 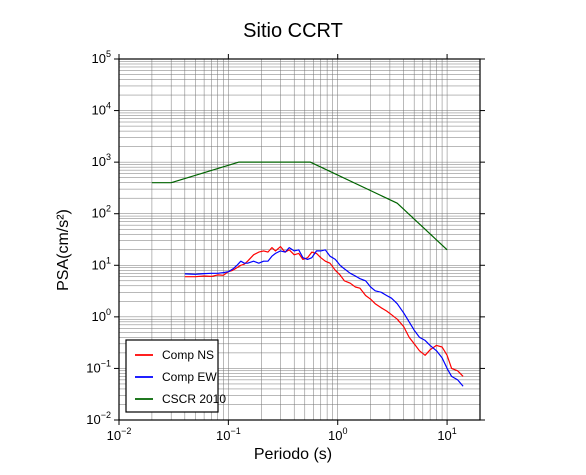 What do you see at coordinates (228, 434) in the screenshot?
I see `x-tick-label: 10⁻¹` at bounding box center [228, 434].